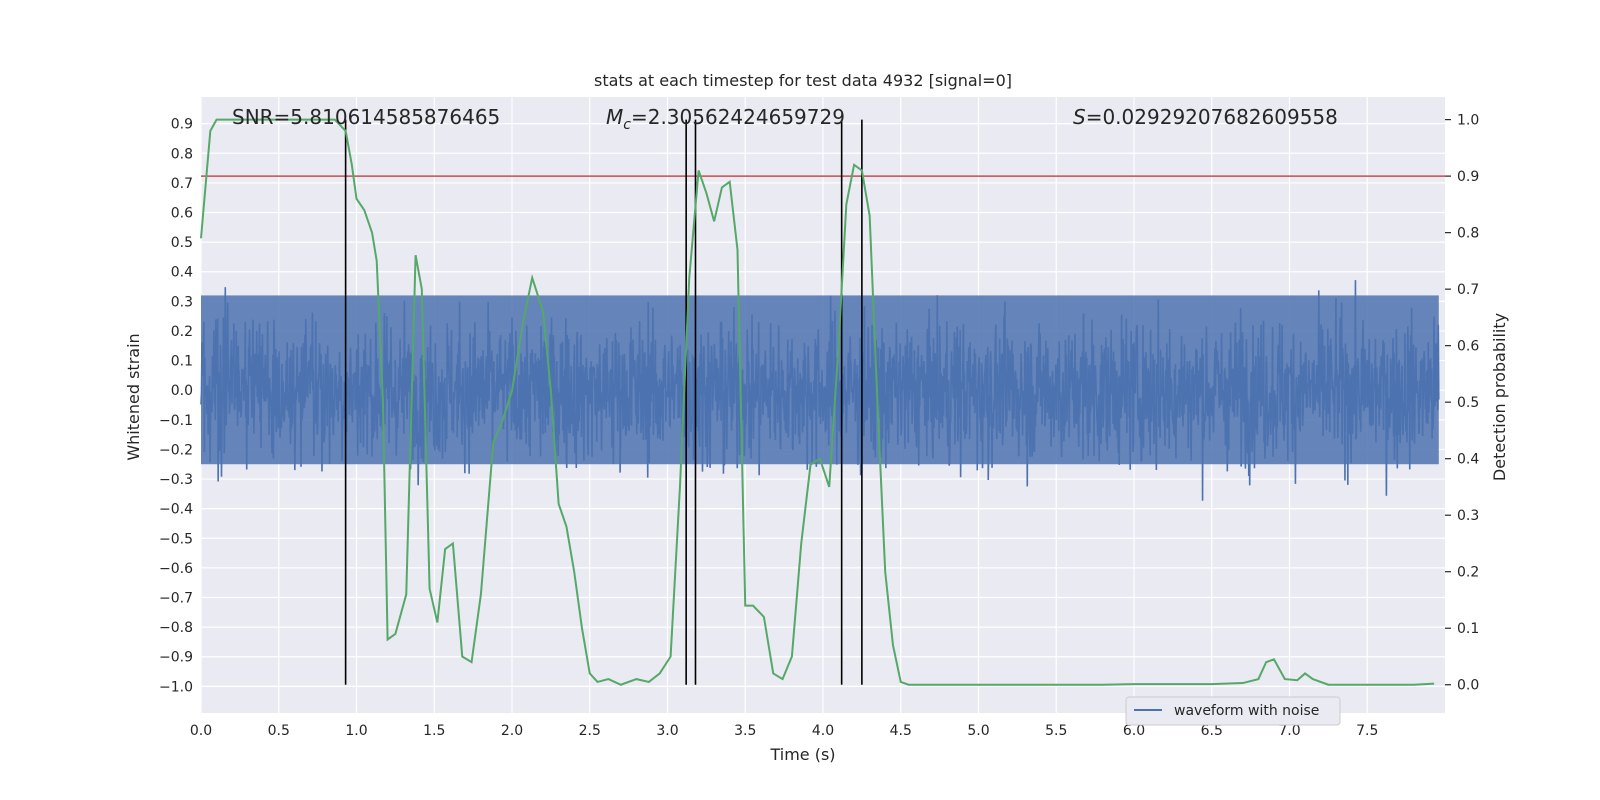 The width and height of the screenshot is (1600, 800). What do you see at coordinates (279, 731) in the screenshot?
I see `x-tick-label: 0.5` at bounding box center [279, 731].